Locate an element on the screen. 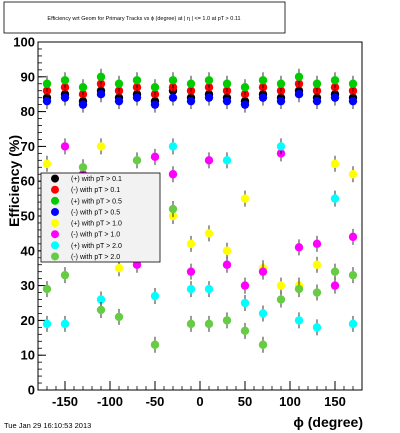 The width and height of the screenshot is (400, 433). legend-label: (+) with pT > 0.1 is located at coordinates (96, 179).